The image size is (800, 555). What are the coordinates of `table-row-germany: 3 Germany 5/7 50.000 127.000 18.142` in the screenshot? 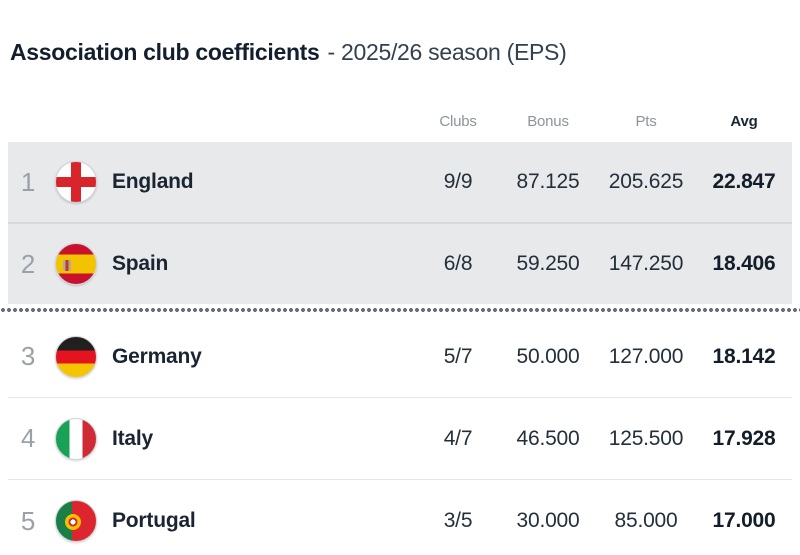 It's located at (400, 357).